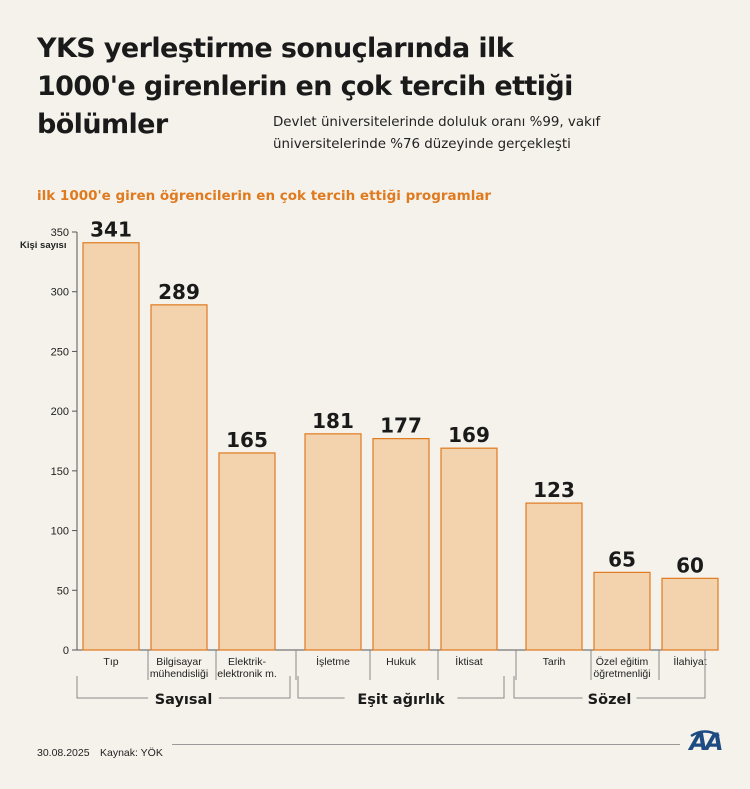 The height and width of the screenshot is (789, 750). What do you see at coordinates (110, 662) in the screenshot?
I see `category-label: Tıp` at bounding box center [110, 662].